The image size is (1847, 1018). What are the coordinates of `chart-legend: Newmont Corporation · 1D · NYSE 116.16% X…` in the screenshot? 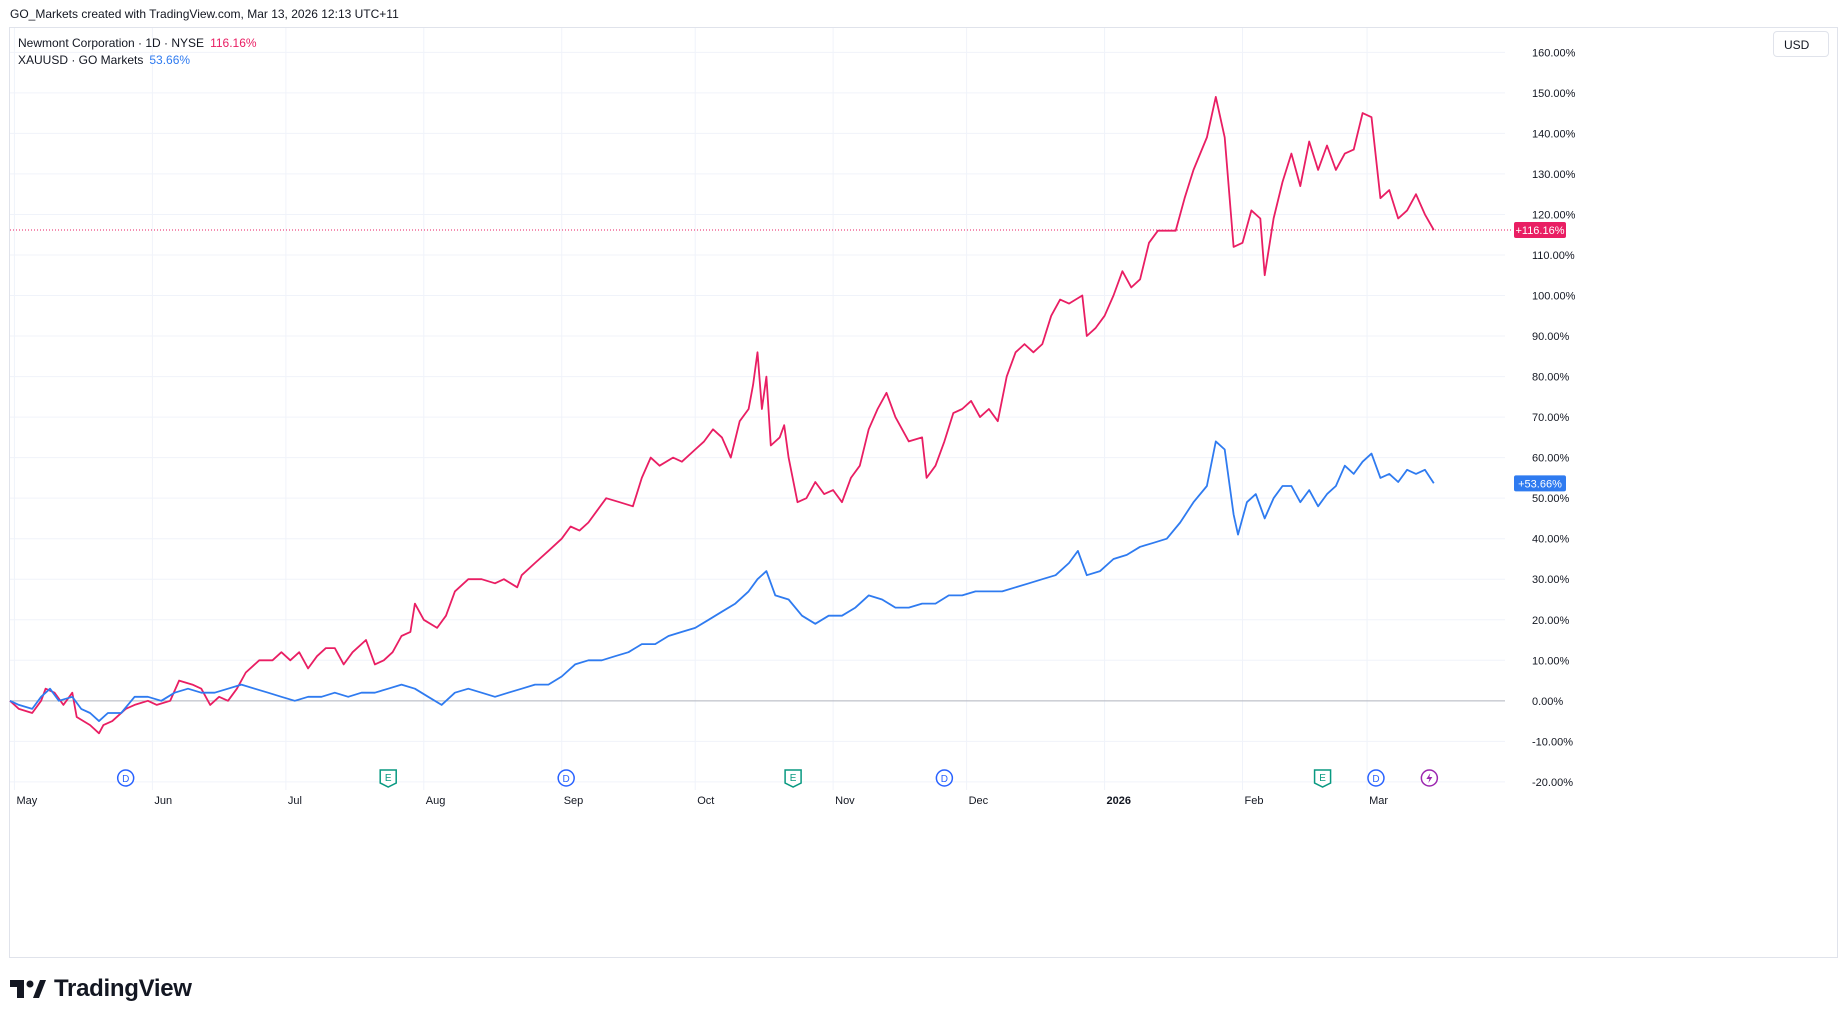 It's located at (137, 52).